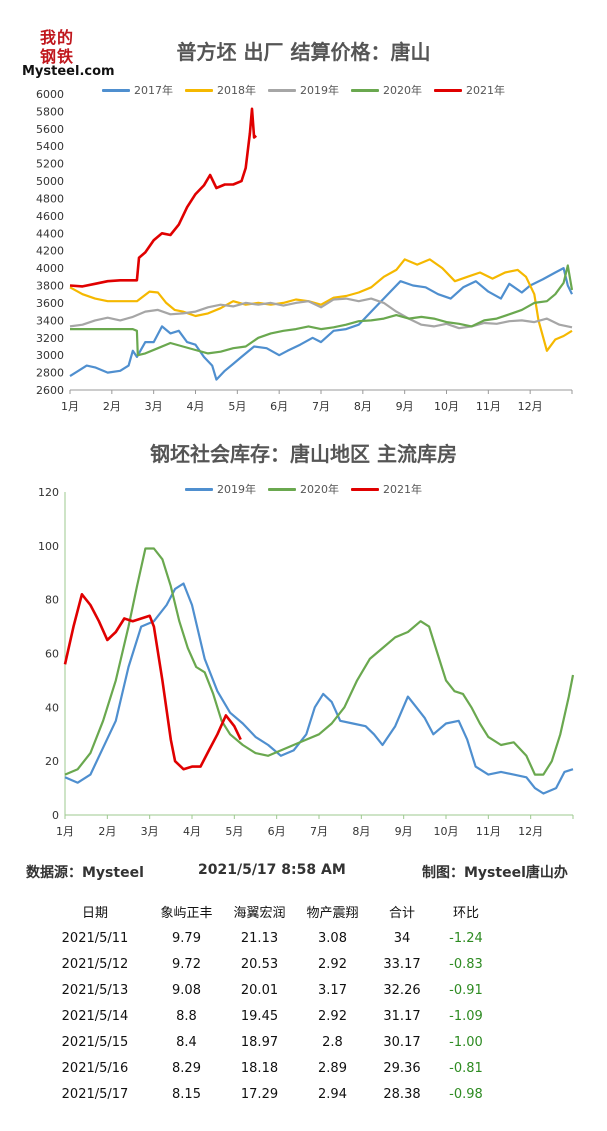  I want to click on cell-haiyi: 18.18, so click(259, 1068).